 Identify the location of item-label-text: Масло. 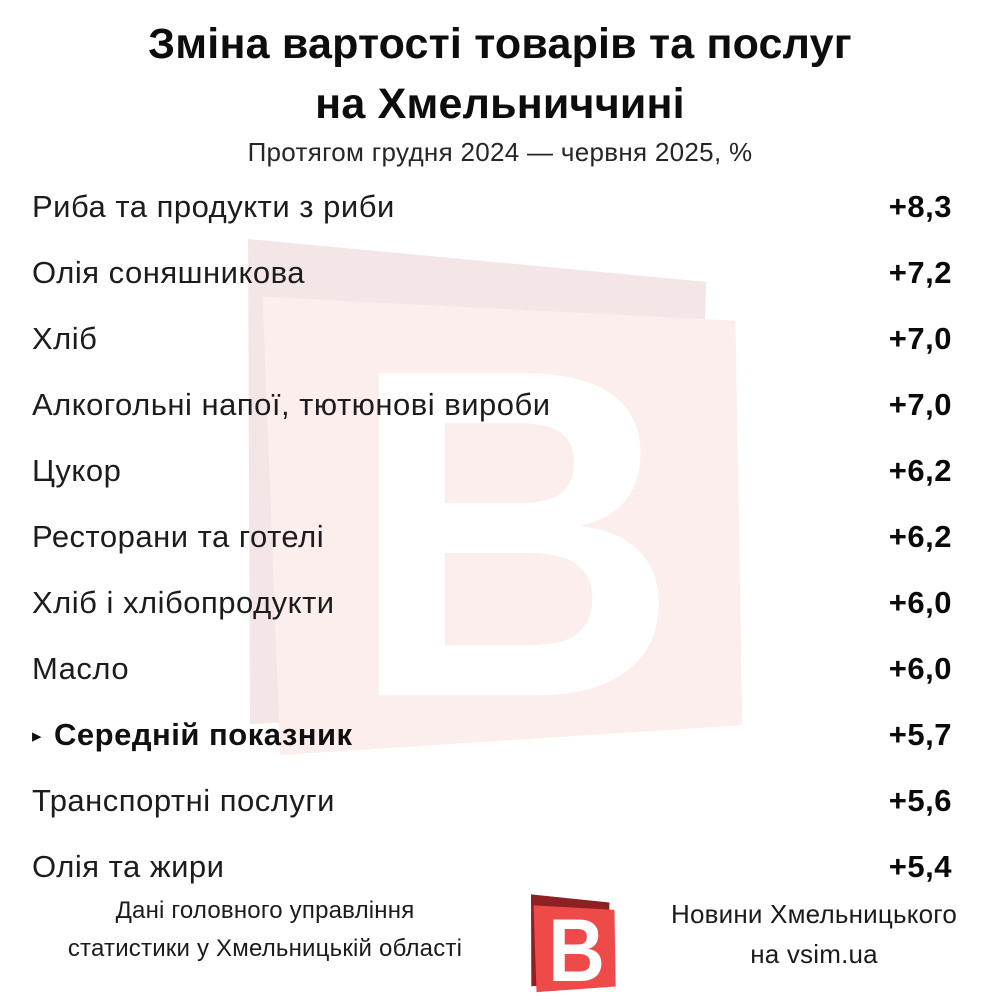
(81, 668).